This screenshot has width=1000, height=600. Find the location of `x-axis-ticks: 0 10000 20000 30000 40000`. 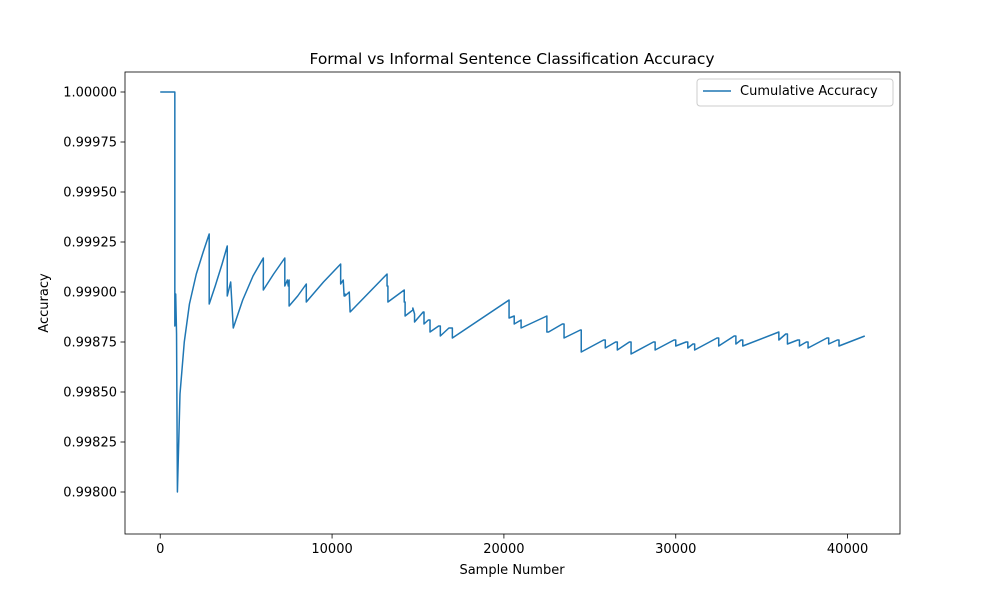

x-axis-ticks: 0 10000 20000 30000 40000 is located at coordinates (512, 545).